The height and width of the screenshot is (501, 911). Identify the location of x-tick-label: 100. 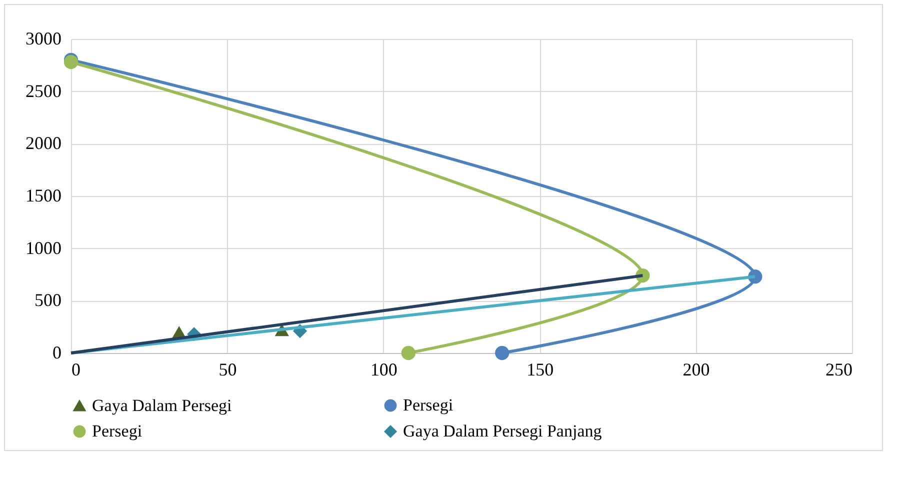
(384, 370).